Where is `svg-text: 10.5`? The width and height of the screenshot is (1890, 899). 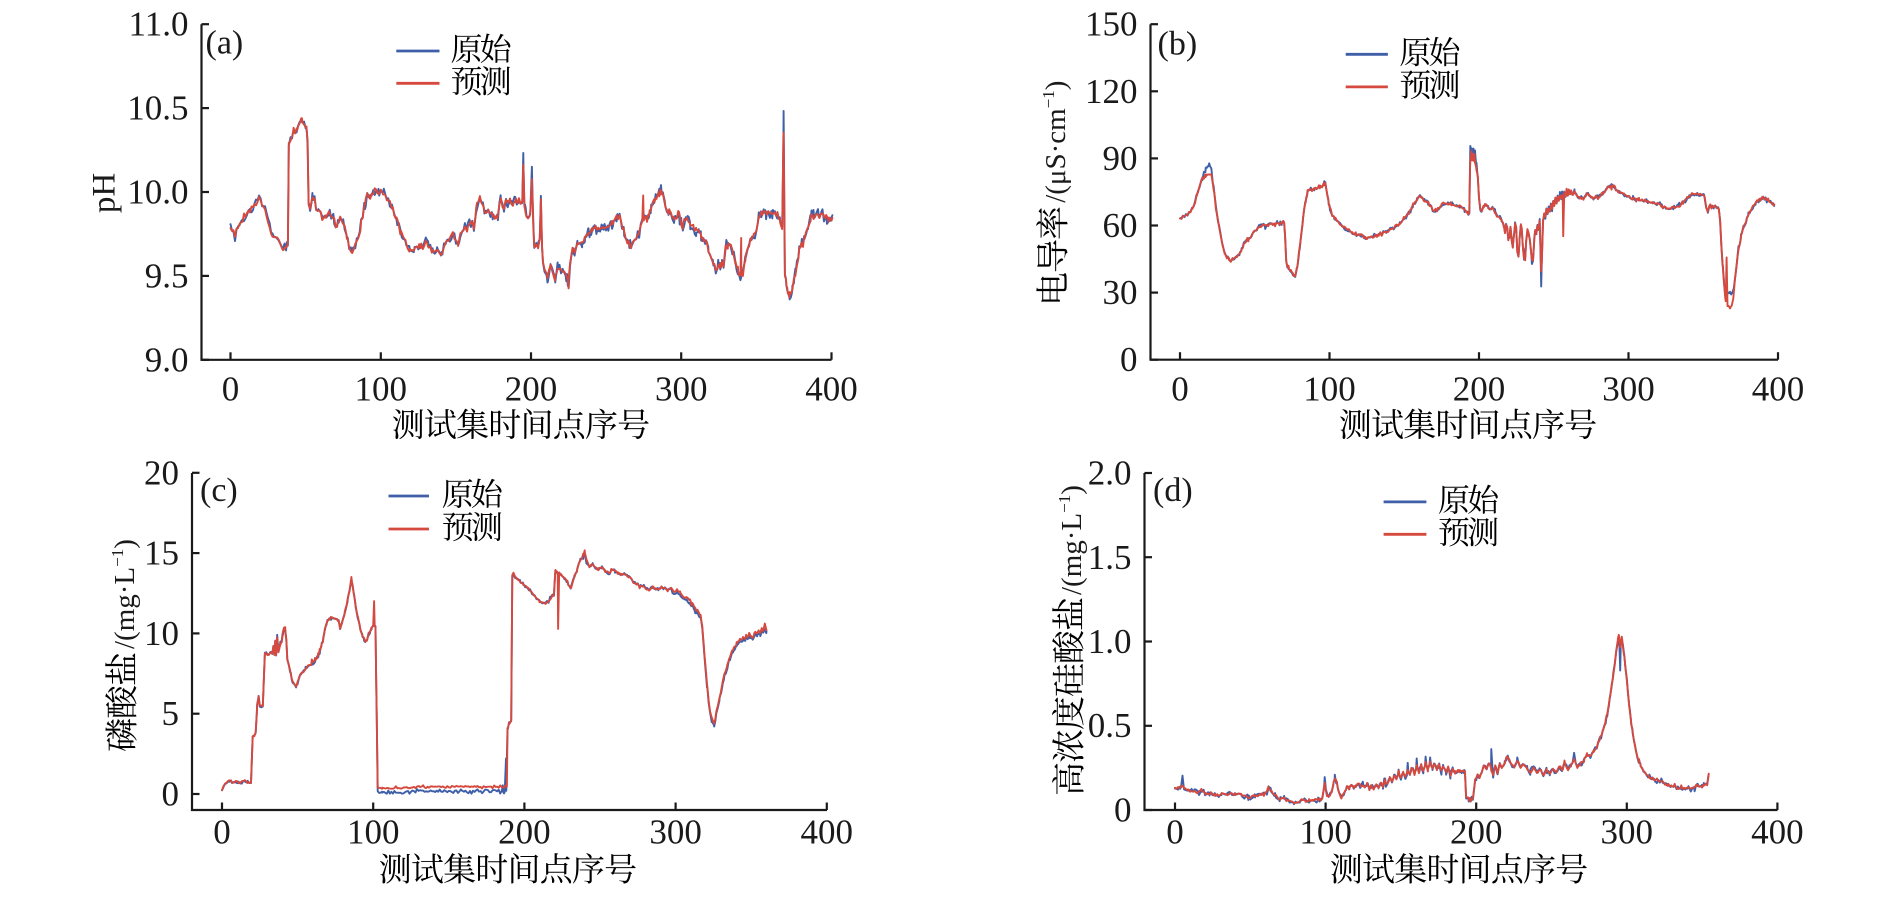 svg-text: 10.5 is located at coordinates (157, 108).